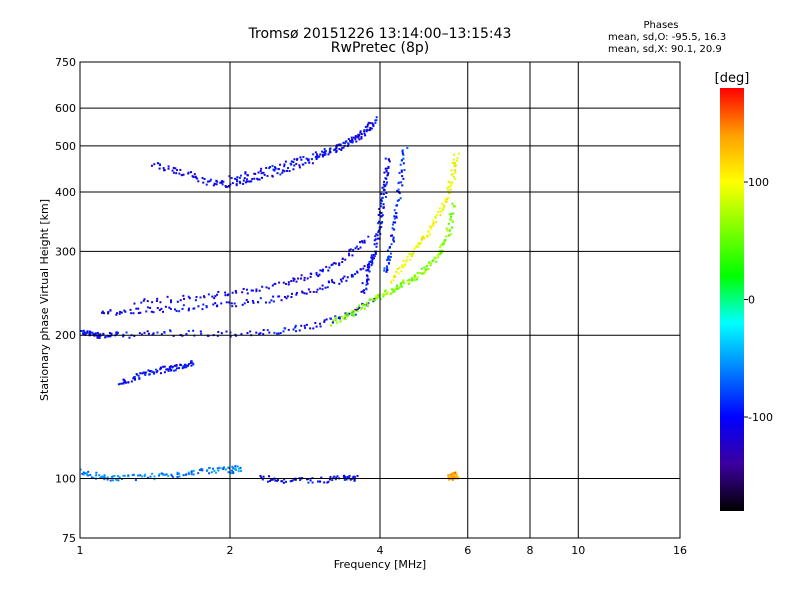 This screenshot has width=800, height=600. Describe the element at coordinates (65, 192) in the screenshot. I see `y-tick-label: 400` at that location.